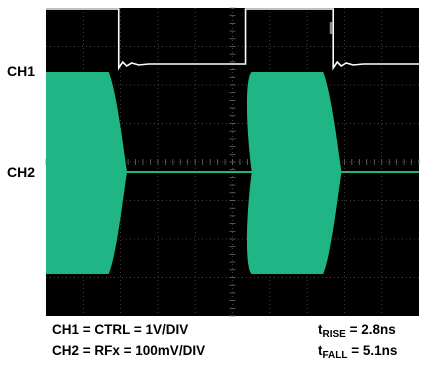 The width and height of the screenshot is (425, 366). I want to click on fall-time-caption: tFALL = 5.1ns, so click(358, 352).